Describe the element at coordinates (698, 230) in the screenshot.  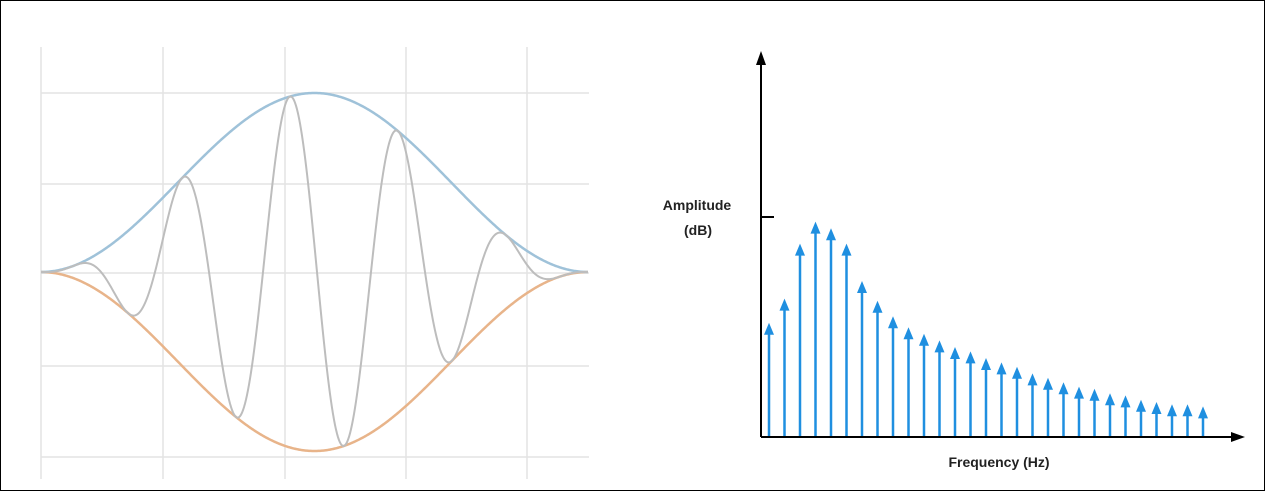
I see `y-axis-title-line2: (dB)` at that location.